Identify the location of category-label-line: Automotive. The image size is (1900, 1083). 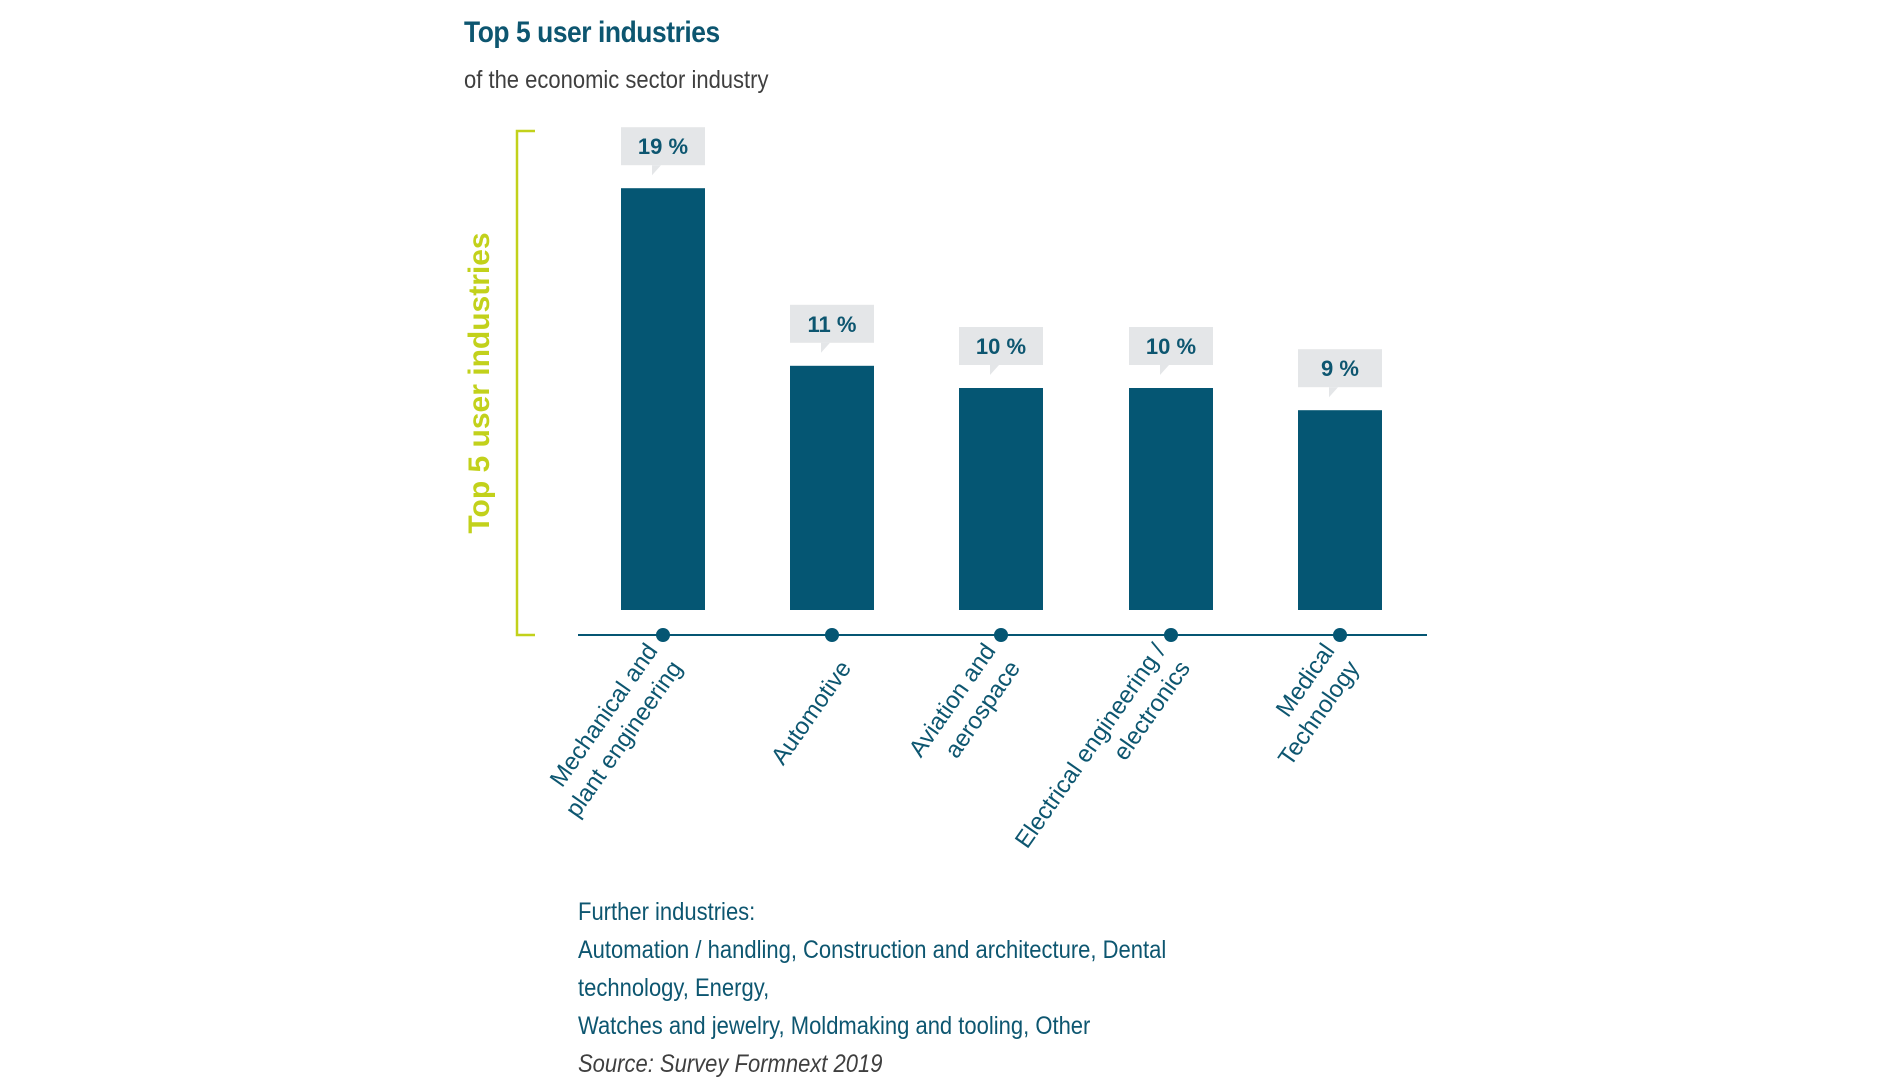
(811, 713).